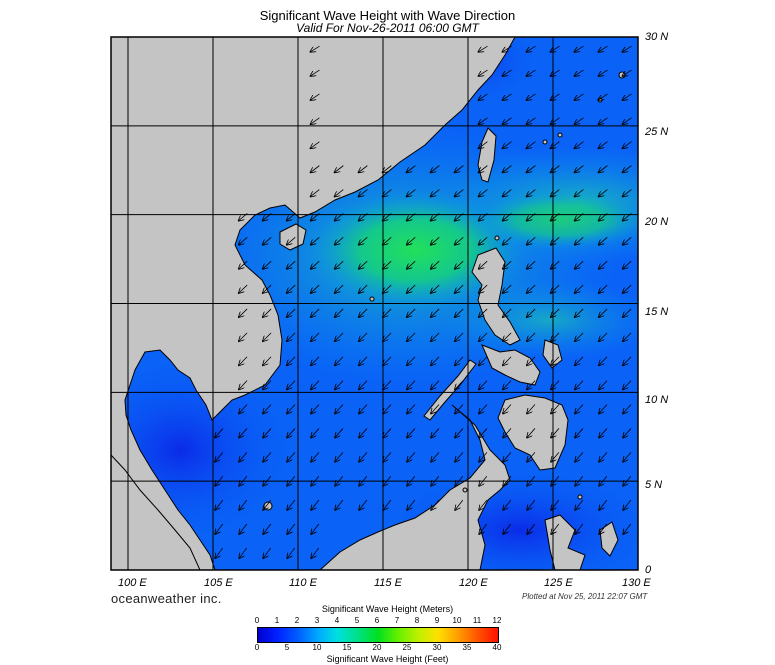  Describe the element at coordinates (497, 647) in the screenshot. I see `legend-feet-tick: 40` at that location.